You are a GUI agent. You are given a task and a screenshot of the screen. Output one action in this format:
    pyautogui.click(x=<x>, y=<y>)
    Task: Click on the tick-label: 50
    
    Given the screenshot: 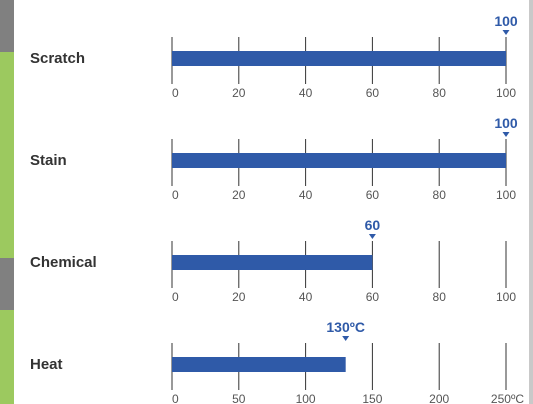 What is the action you would take?
    pyautogui.click(x=239, y=398)
    